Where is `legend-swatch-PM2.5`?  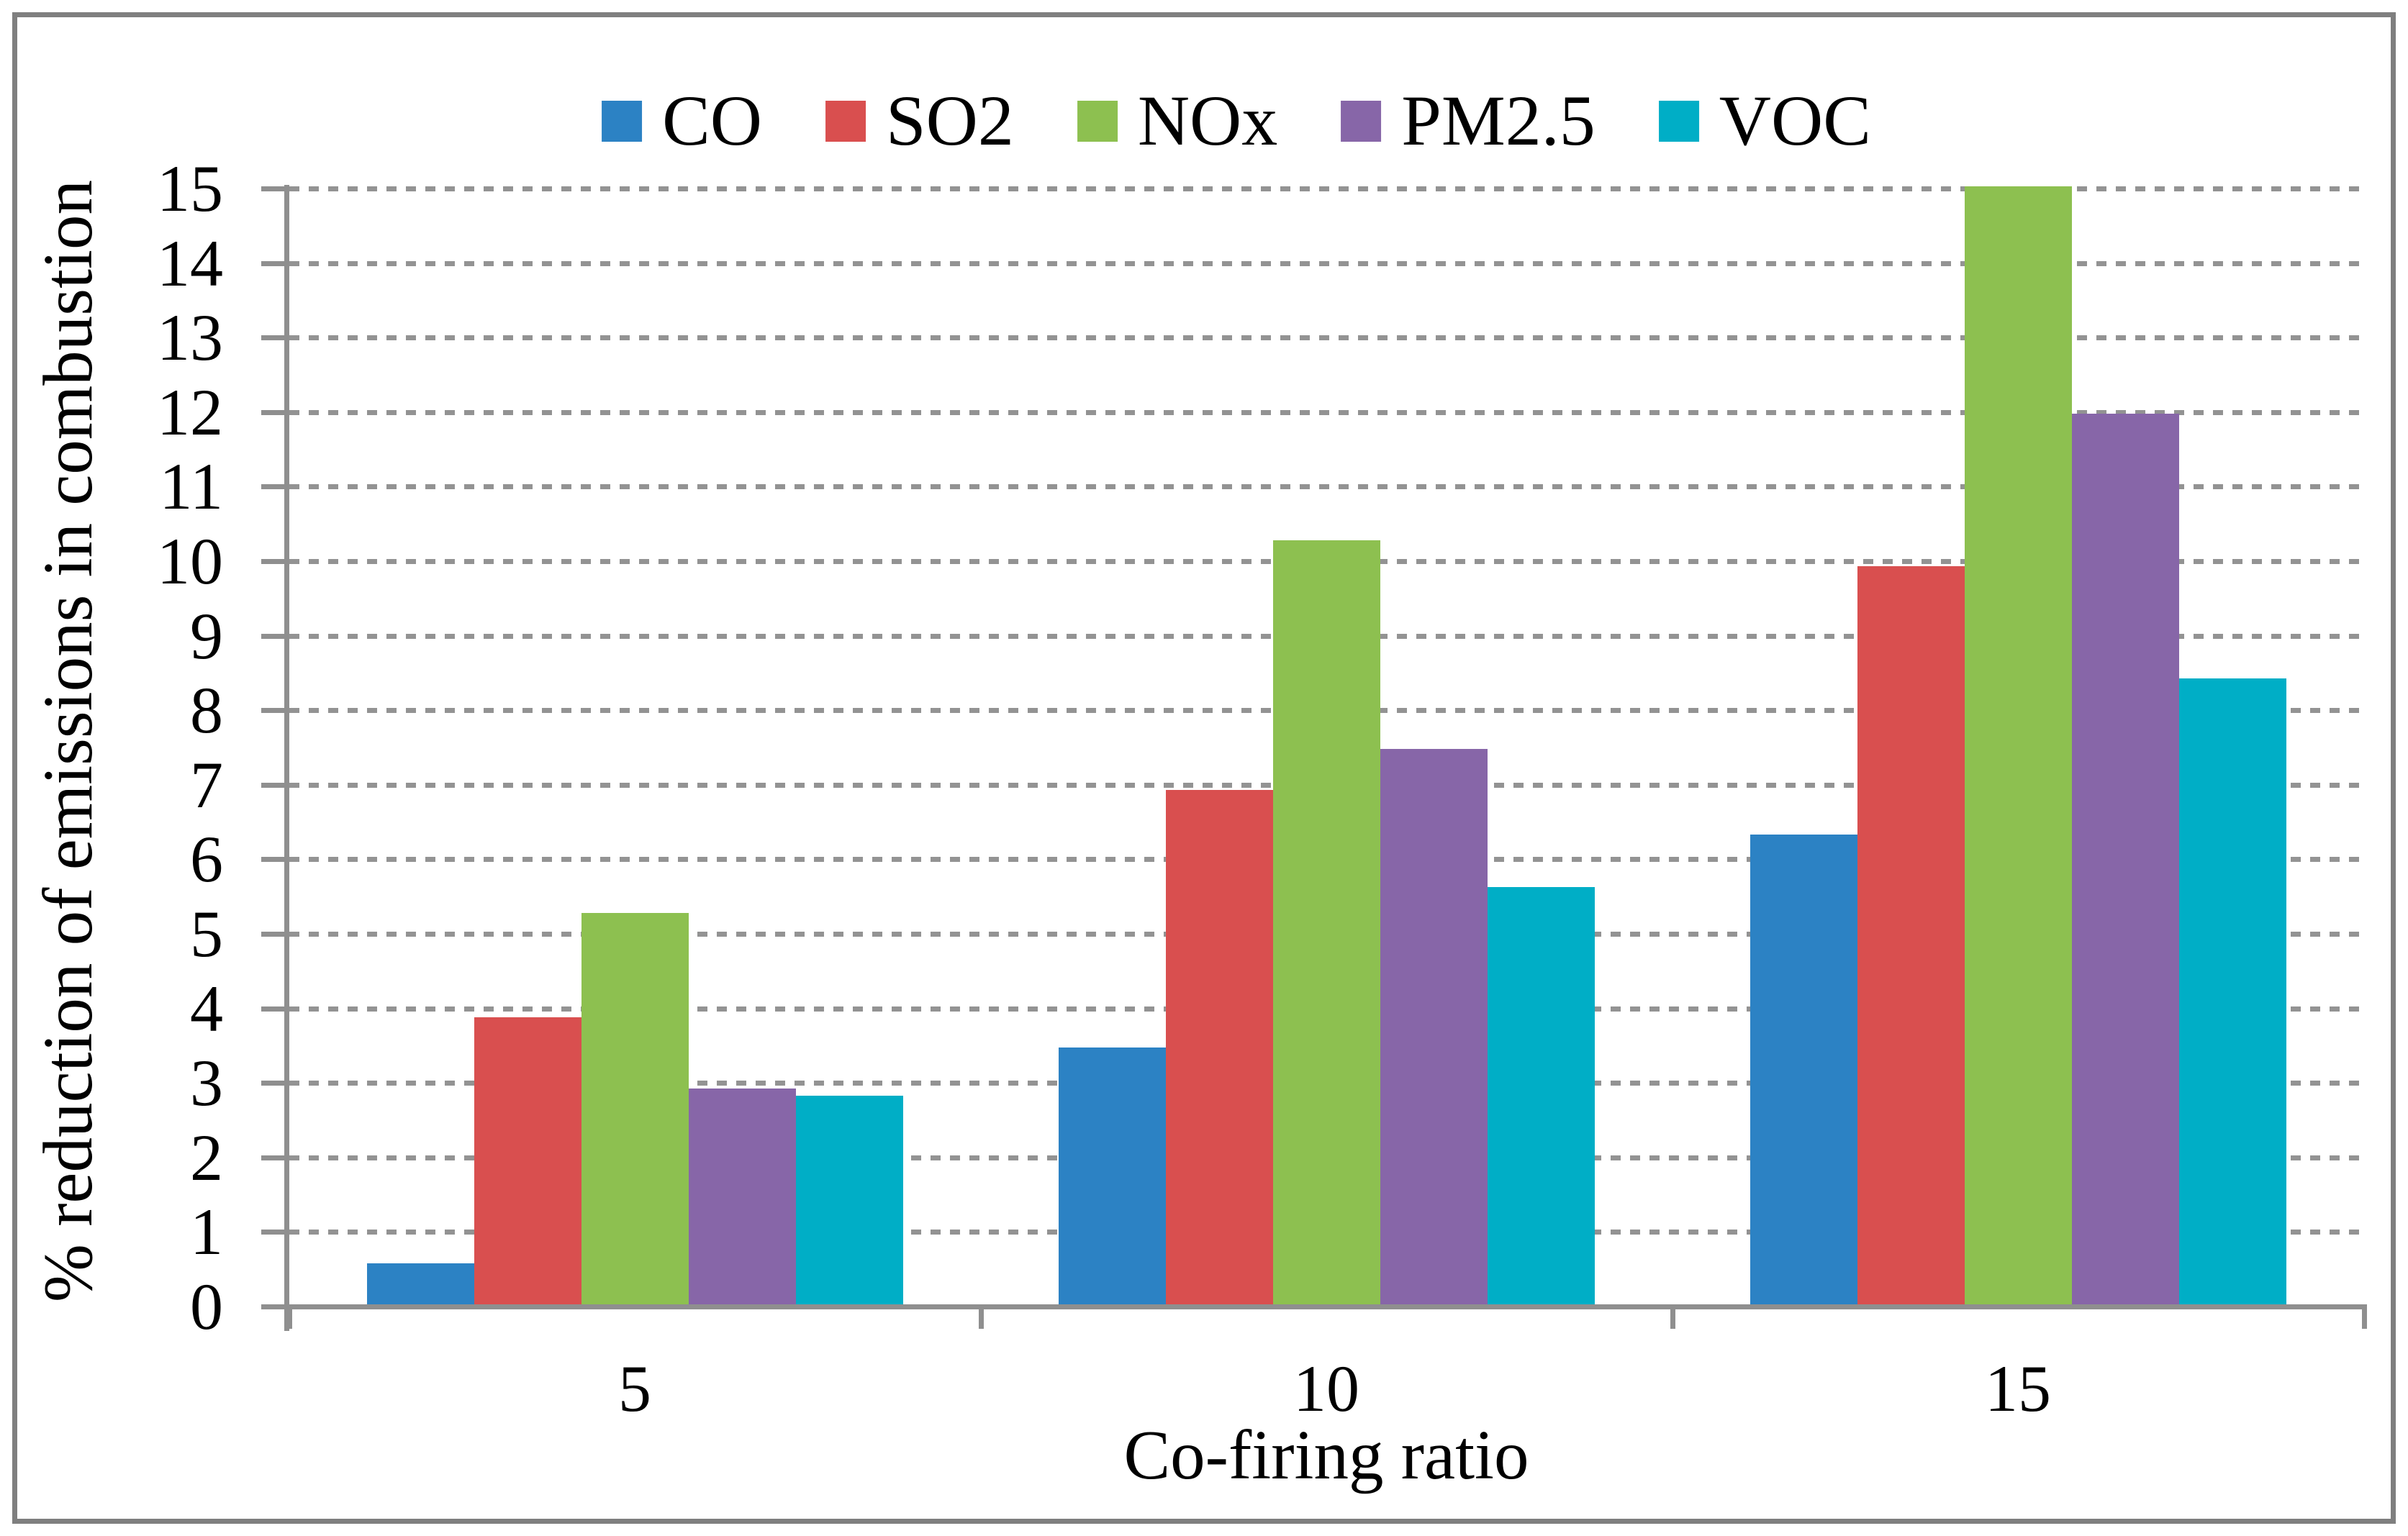
legend-swatch-PM2.5 is located at coordinates (1361, 121).